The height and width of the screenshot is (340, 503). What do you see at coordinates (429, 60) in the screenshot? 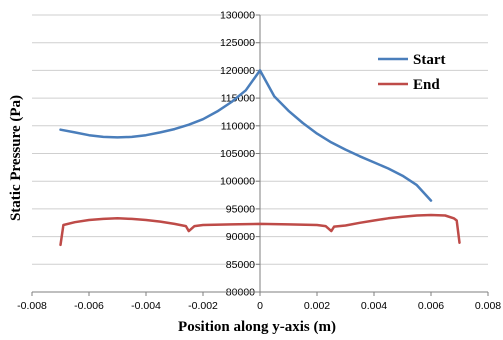
I see `legend-label-start: Start` at bounding box center [429, 60].